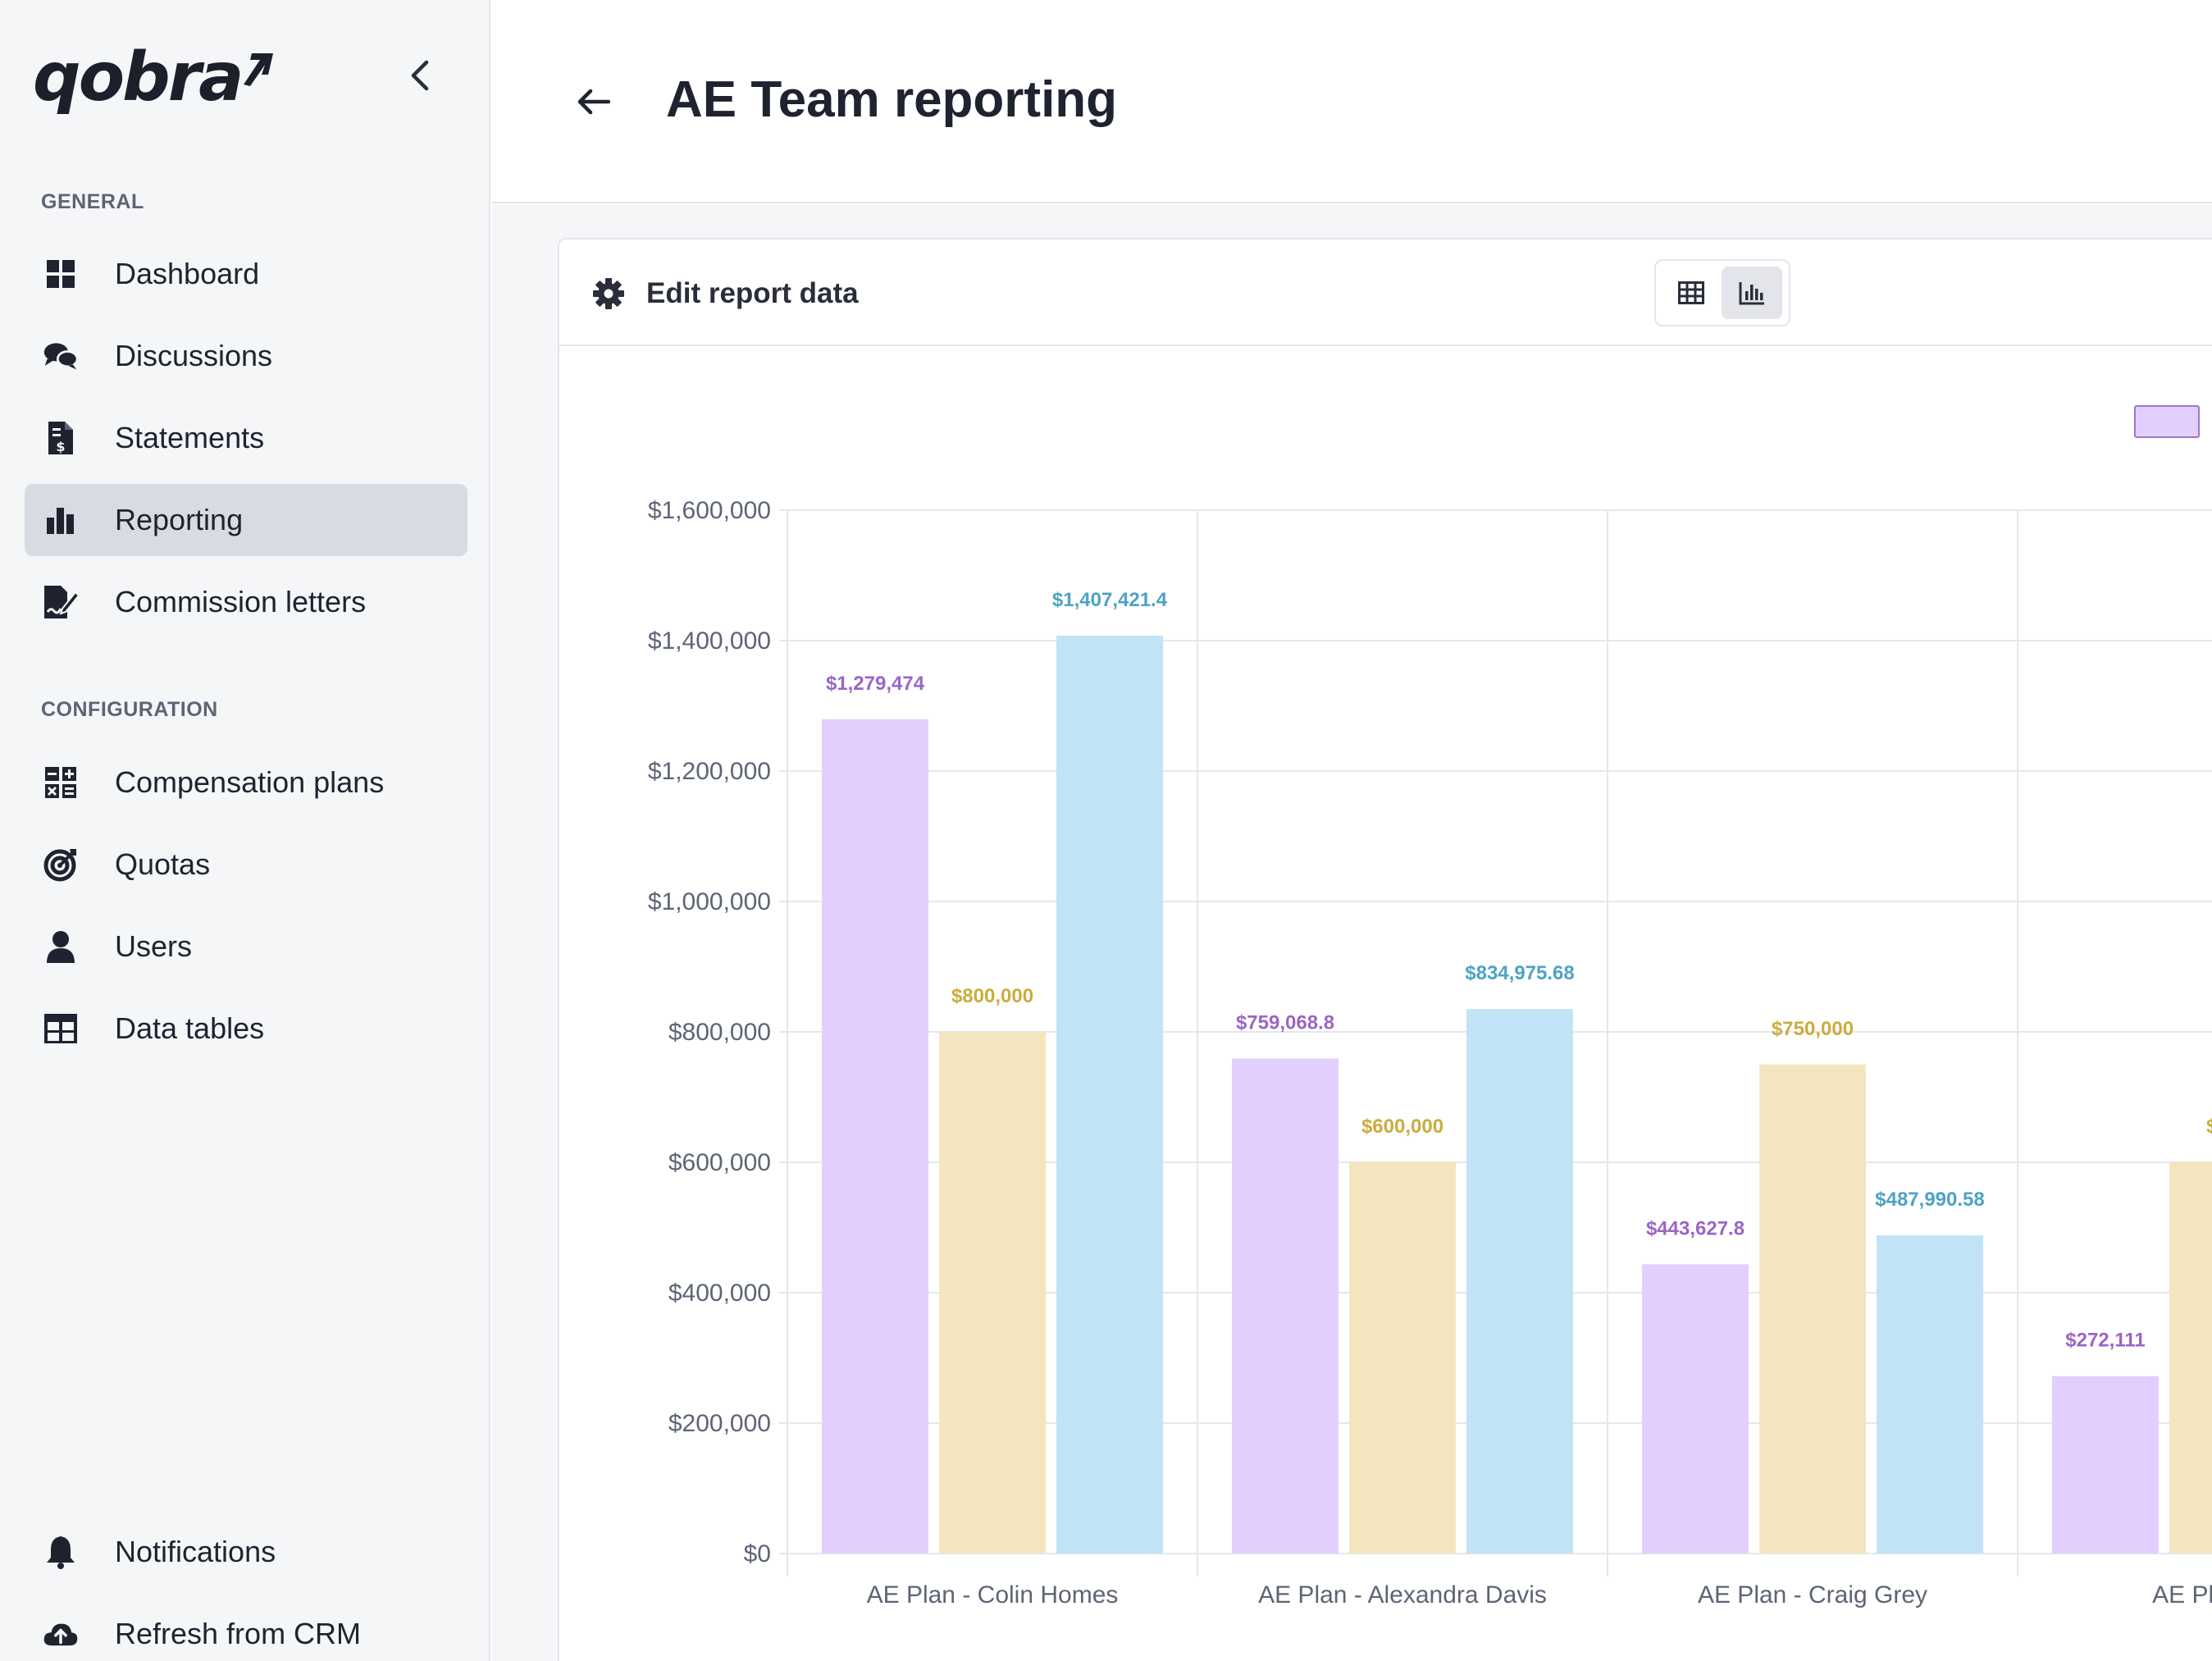  I want to click on logo-arrow-icon, so click(258, 69).